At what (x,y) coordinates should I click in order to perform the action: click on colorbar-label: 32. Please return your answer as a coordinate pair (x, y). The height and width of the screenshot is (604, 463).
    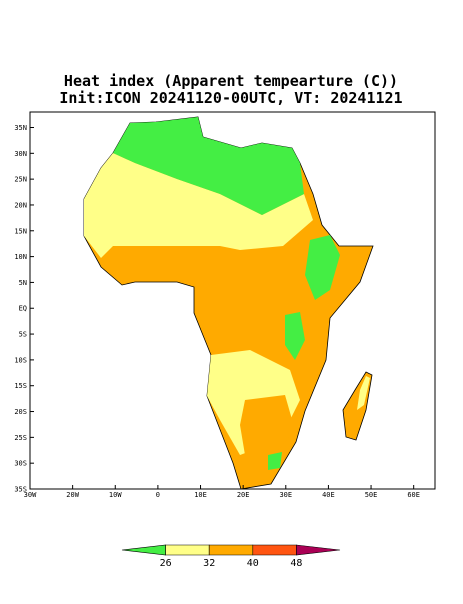
    Looking at the image, I should click on (209, 563).